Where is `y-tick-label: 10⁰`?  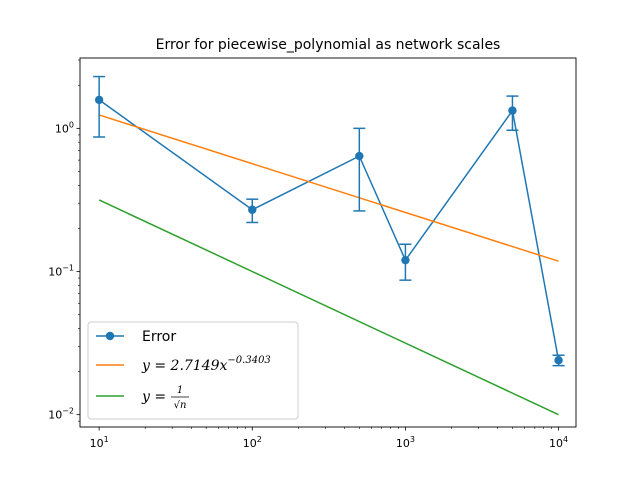
y-tick-label: 10⁰ is located at coordinates (64, 127).